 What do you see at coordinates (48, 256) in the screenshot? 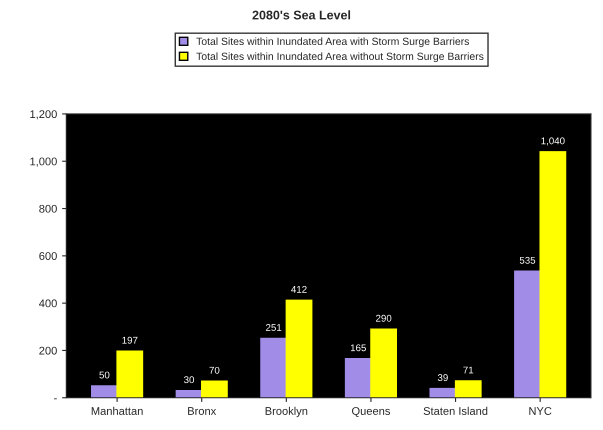
I see `y-tick-label: 600` at bounding box center [48, 256].